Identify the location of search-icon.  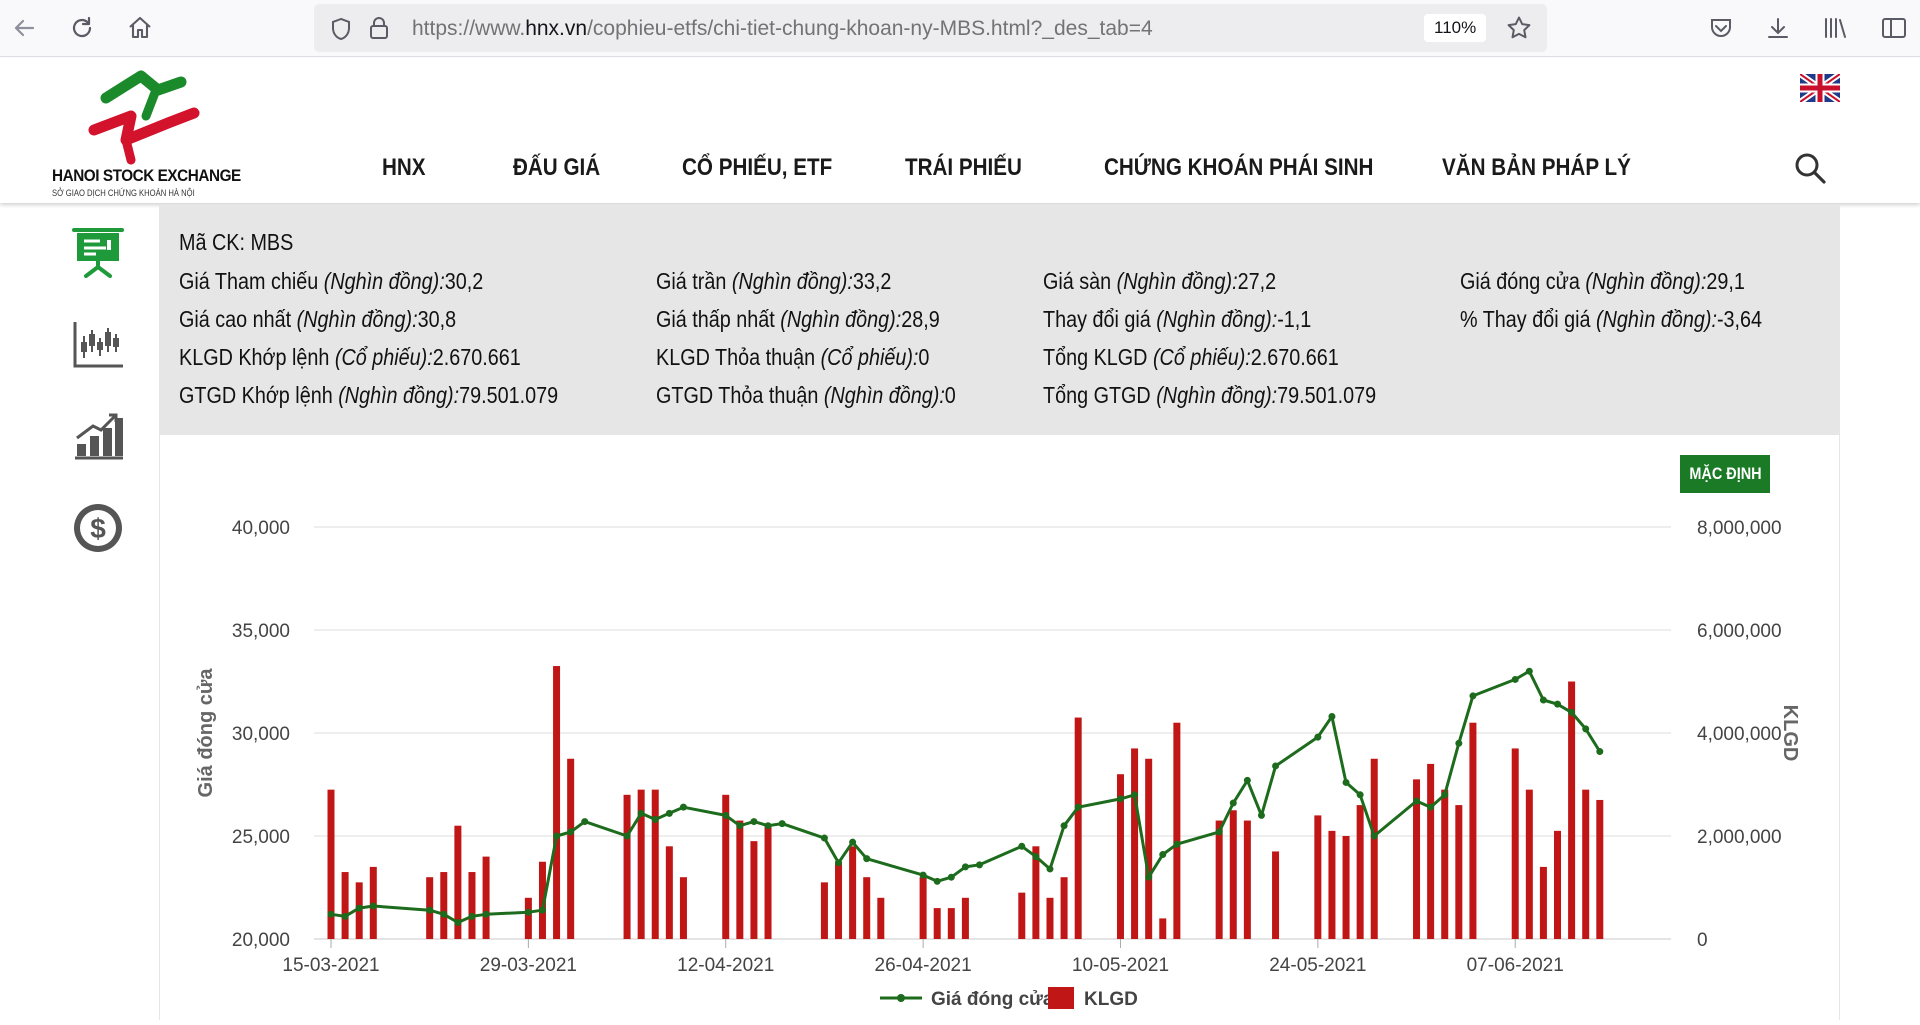
(1810, 168).